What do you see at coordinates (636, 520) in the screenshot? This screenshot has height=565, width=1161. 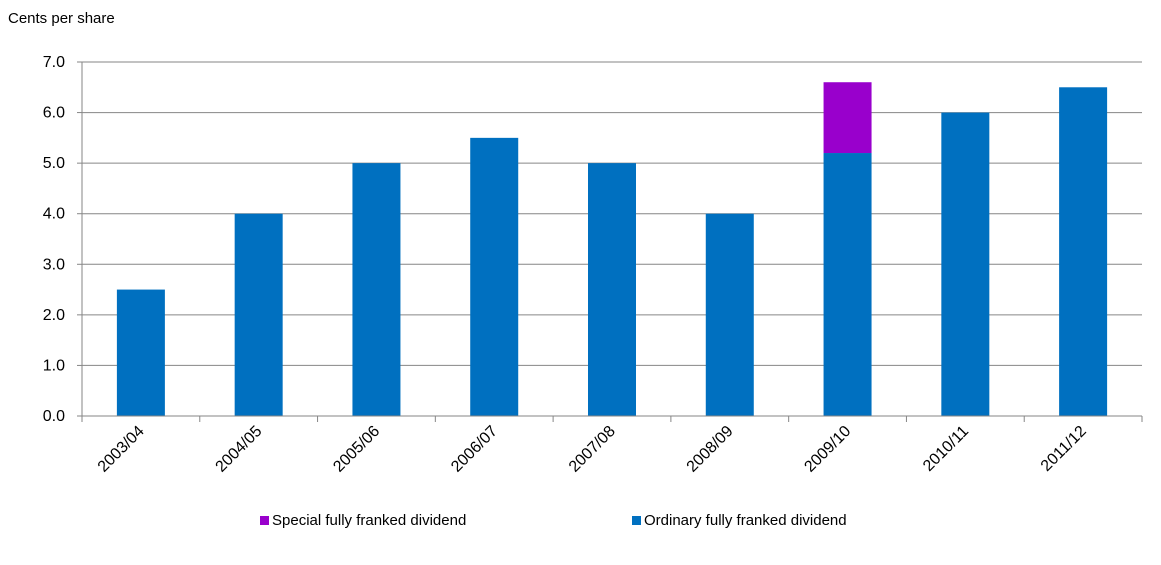 I see `legend-swatch-ordinary` at bounding box center [636, 520].